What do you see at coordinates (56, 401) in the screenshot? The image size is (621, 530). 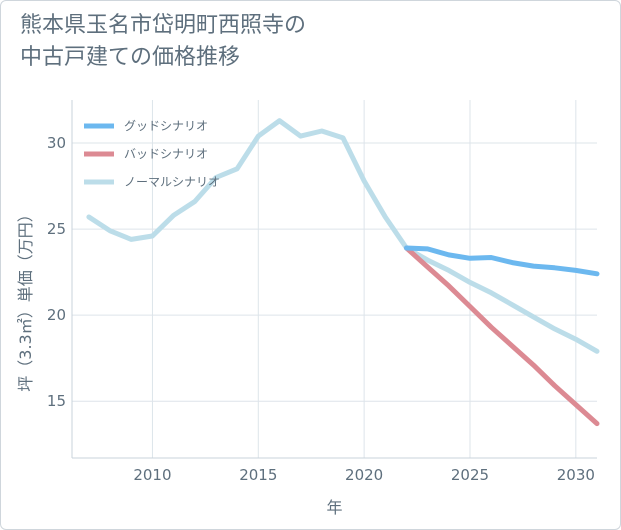 I see `y-tick-label: 15` at bounding box center [56, 401].